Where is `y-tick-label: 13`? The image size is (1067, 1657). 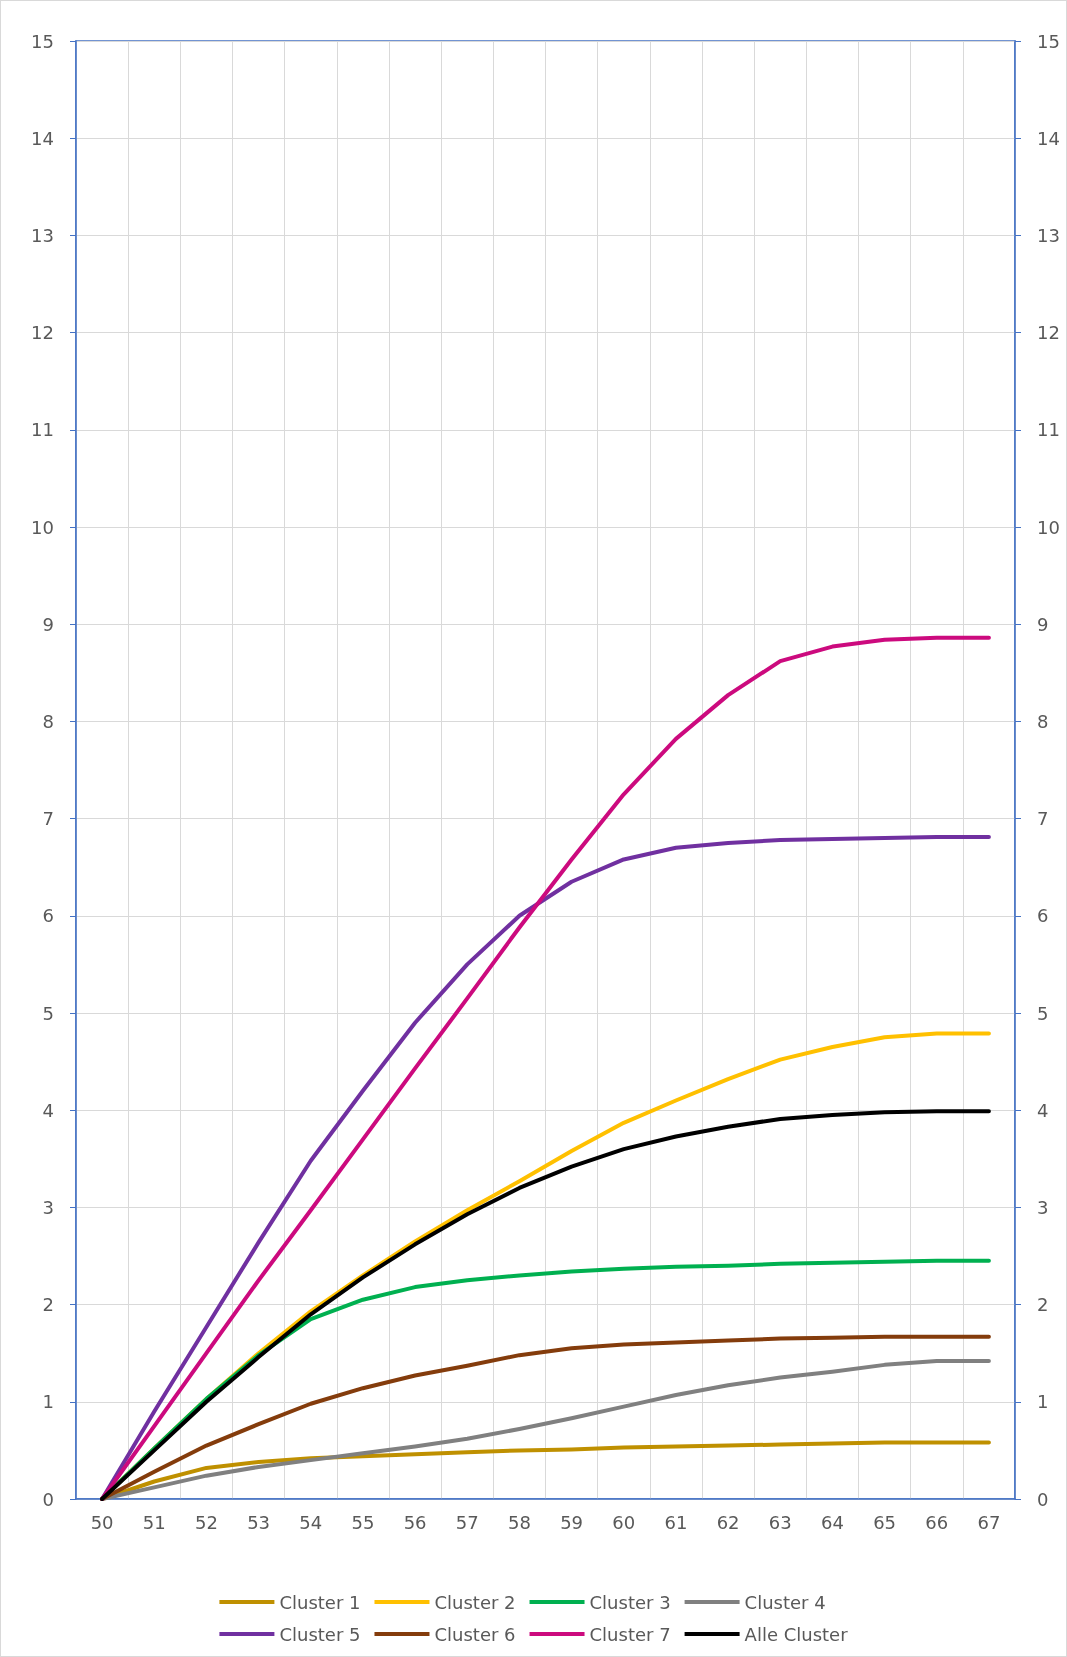 y-tick-label: 13 is located at coordinates (42, 235).